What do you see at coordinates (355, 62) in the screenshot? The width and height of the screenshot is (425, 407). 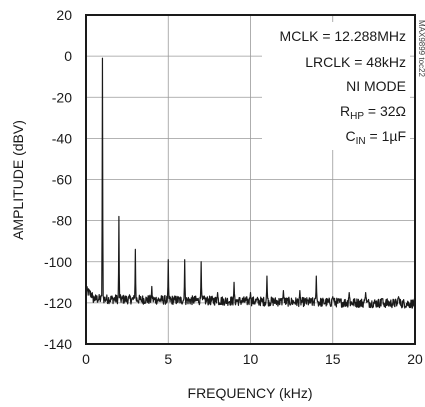 I see `annotation-lrclk: LRCLK = 48kHz` at bounding box center [355, 62].